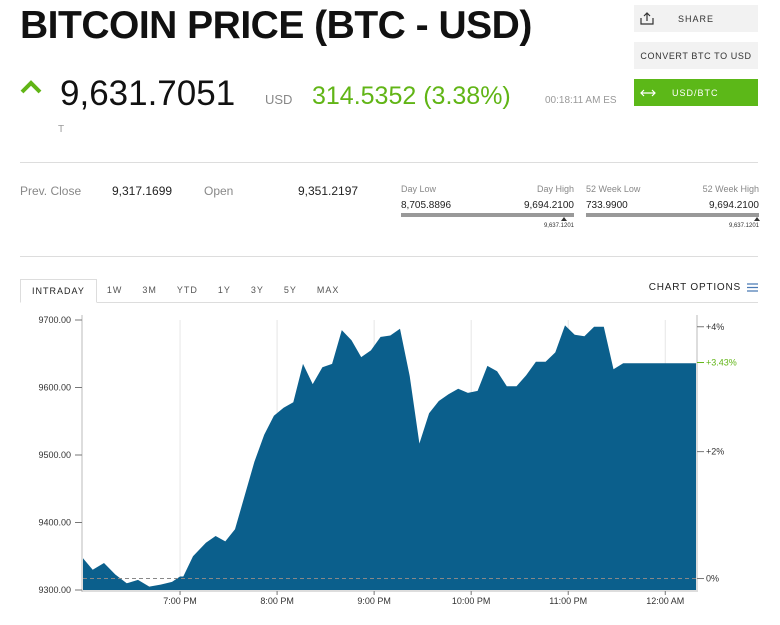 This screenshot has width=780, height=625. What do you see at coordinates (187, 290) in the screenshot?
I see `tab-ytd: YTD` at bounding box center [187, 290].